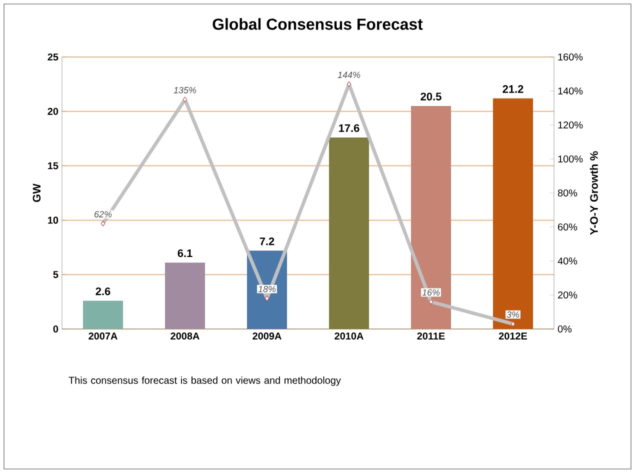 This screenshot has height=473, width=635. I want to click on y2-tick-label: 0%, so click(565, 329).